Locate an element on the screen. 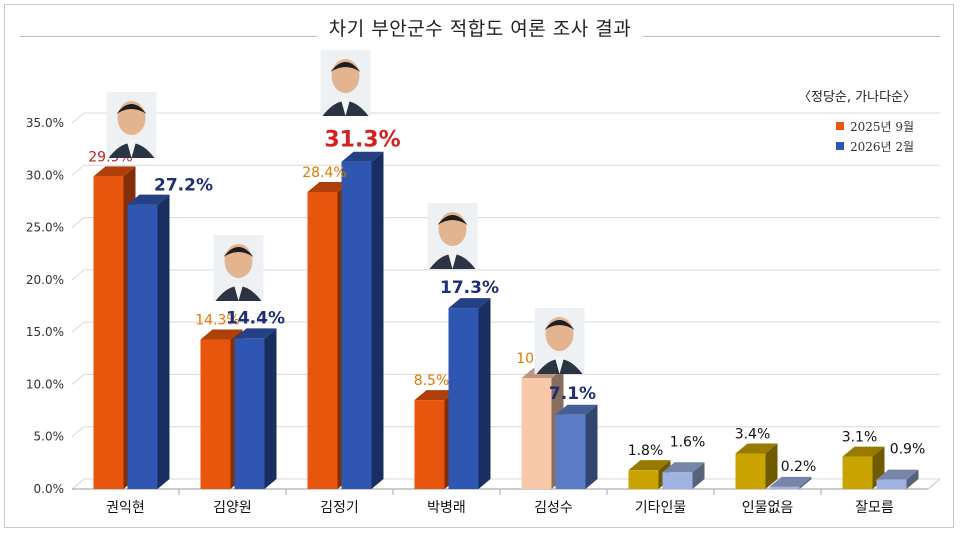 This screenshot has width=960, height=533. legend: 2025년 9월 2026년 2월 is located at coordinates (875, 136).